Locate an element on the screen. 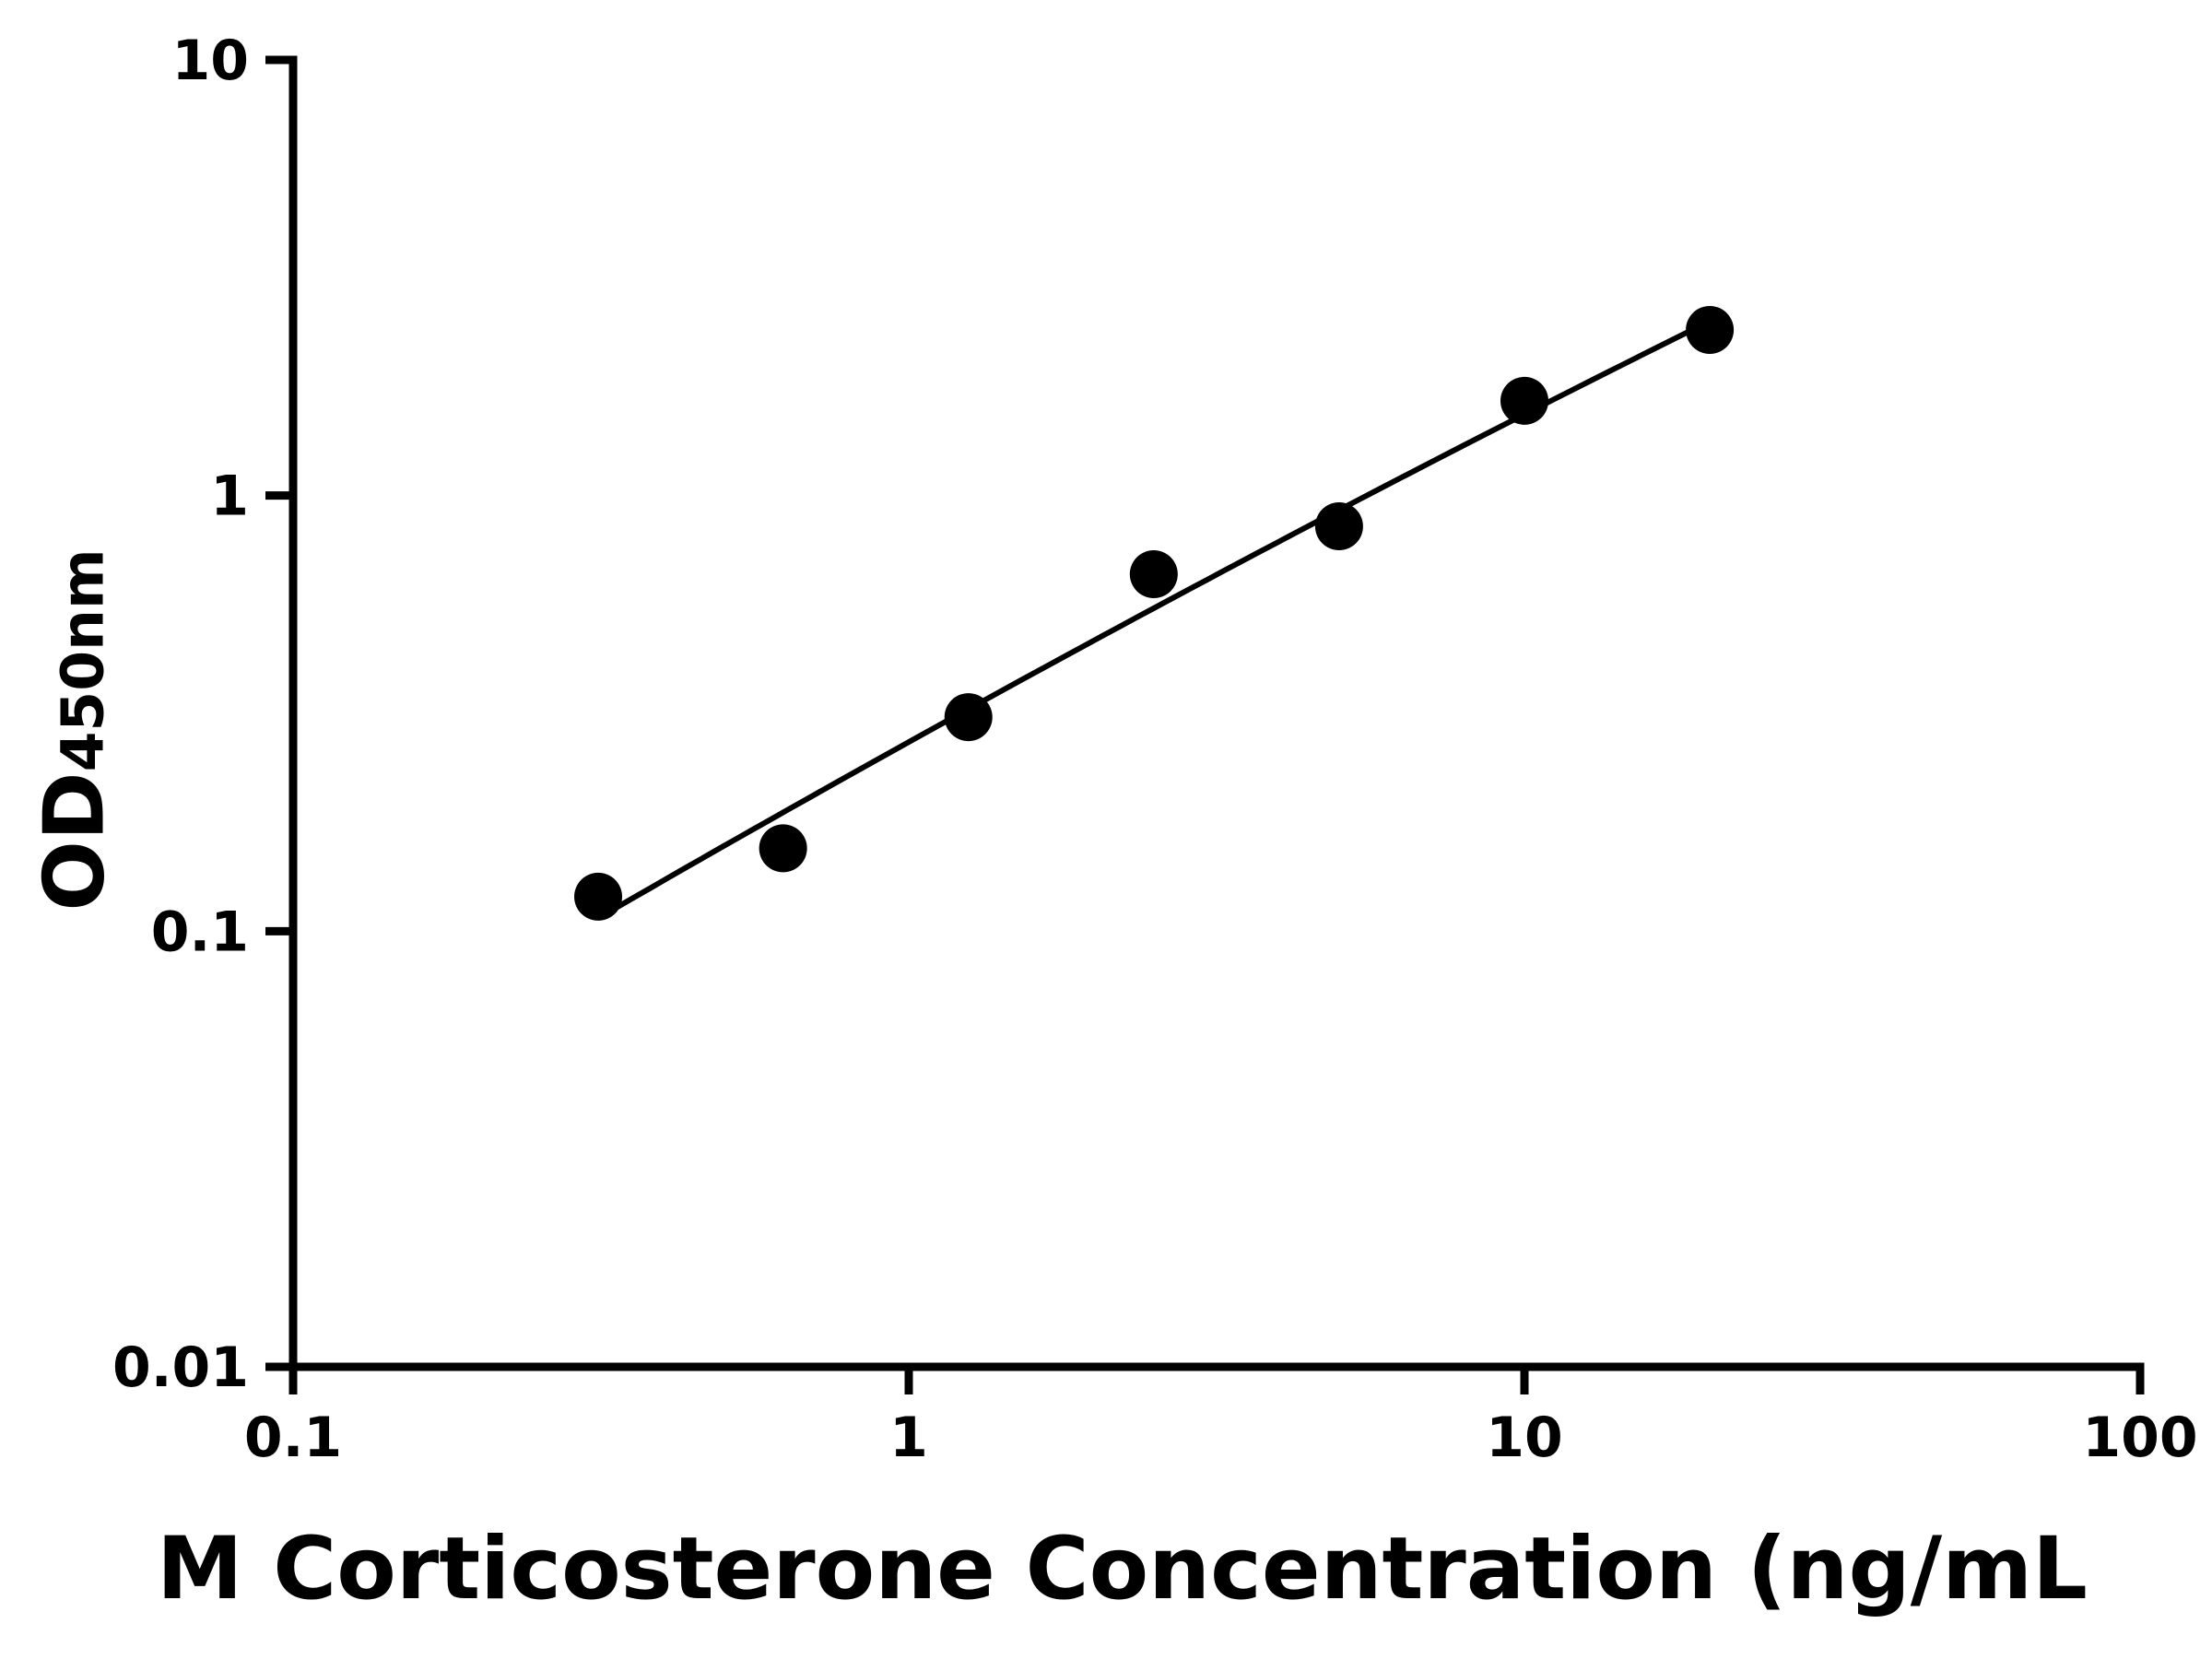  x-axis-title: M Corticosterone Concentration (ng/mL is located at coordinates (1122, 1569).